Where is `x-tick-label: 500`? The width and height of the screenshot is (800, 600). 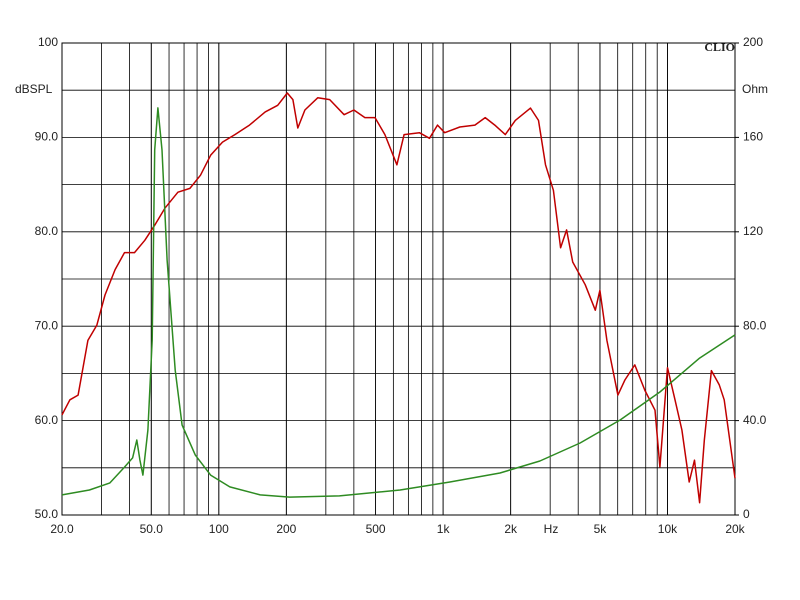 x-tick-label: 500 is located at coordinates (376, 529).